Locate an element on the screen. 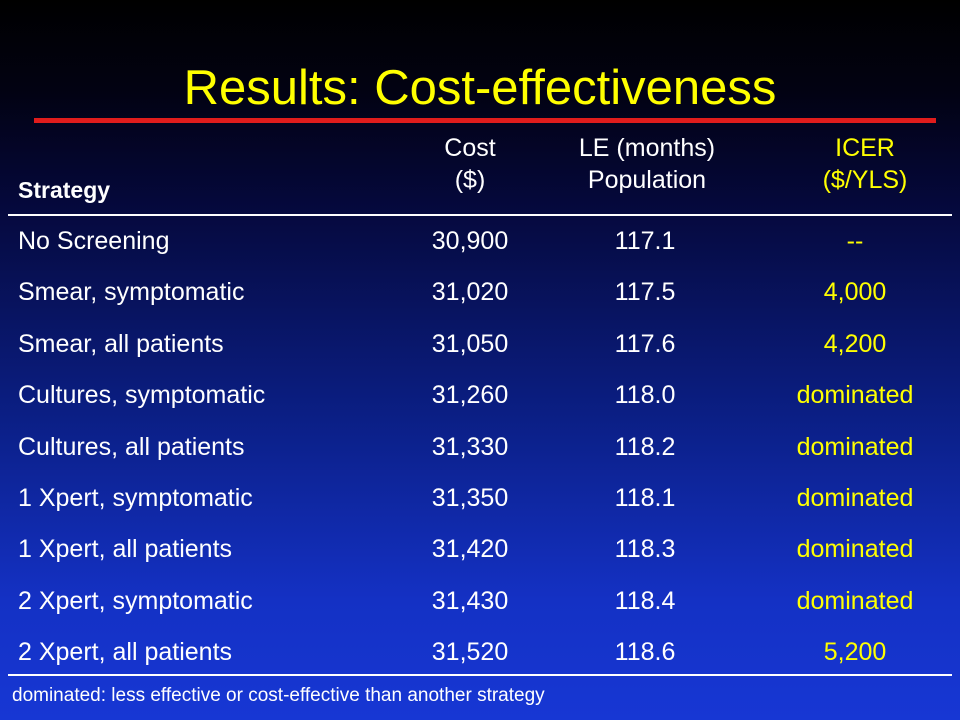  table-row: Smear, symptomatic 31,020 117.5 4,000 is located at coordinates (480, 294).